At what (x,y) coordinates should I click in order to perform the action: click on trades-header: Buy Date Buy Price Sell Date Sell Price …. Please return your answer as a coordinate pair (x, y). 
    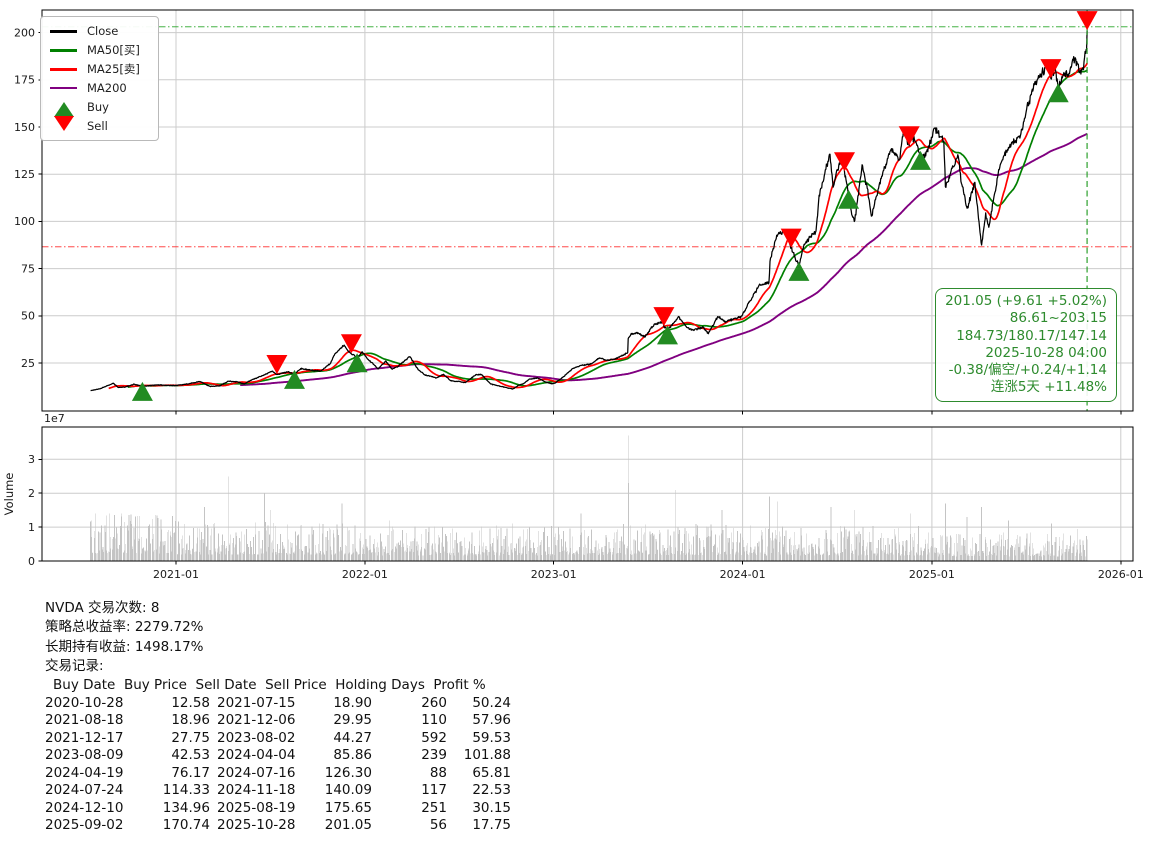
    Looking at the image, I should click on (269, 685).